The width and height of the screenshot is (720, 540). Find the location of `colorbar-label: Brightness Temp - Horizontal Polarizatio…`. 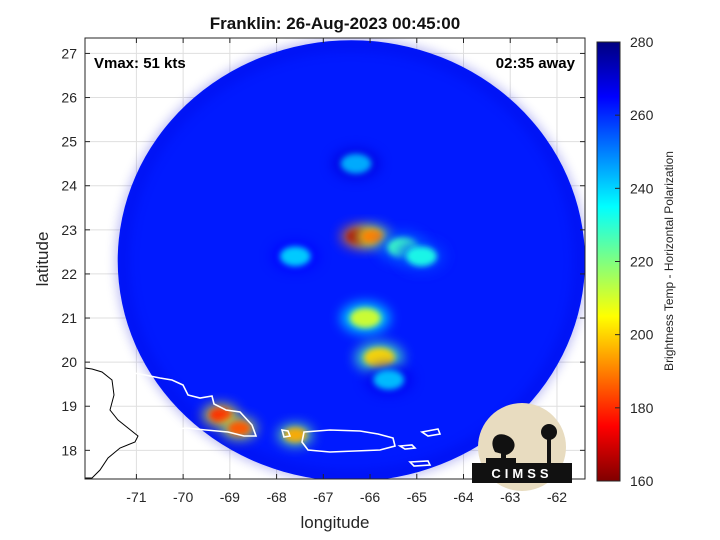

colorbar-label: Brightness Temp - Horizontal Polarizatio… is located at coordinates (669, 261).